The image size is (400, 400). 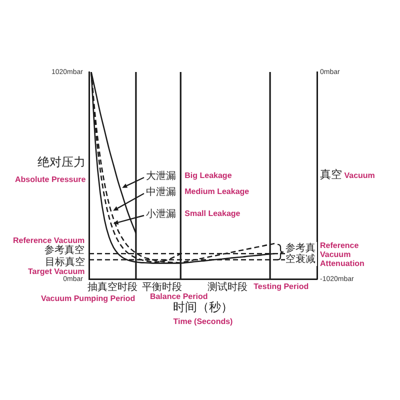 I want to click on annotation: 大泄漏, so click(x=161, y=176).